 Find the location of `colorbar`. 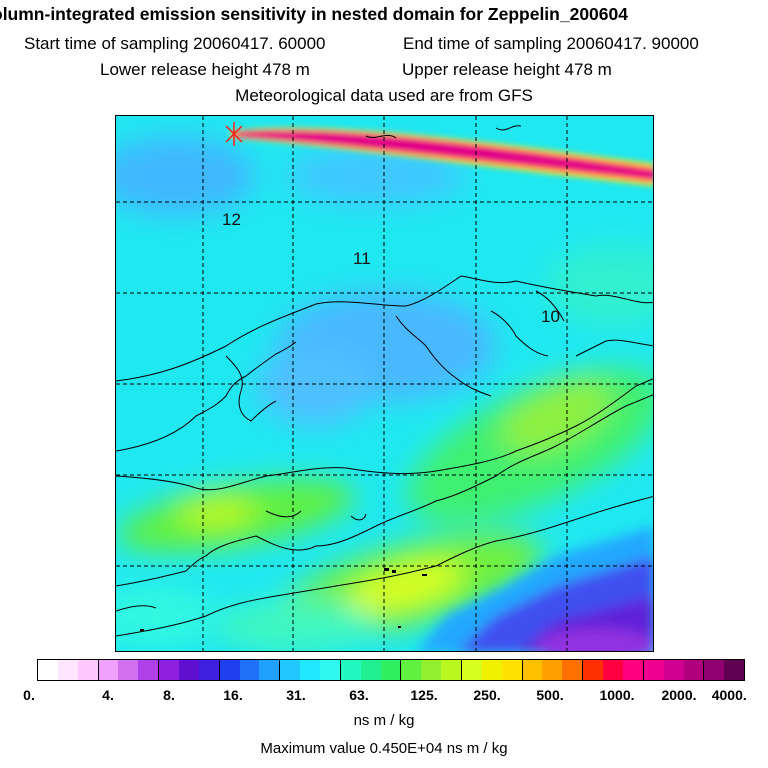

colorbar is located at coordinates (391, 670).